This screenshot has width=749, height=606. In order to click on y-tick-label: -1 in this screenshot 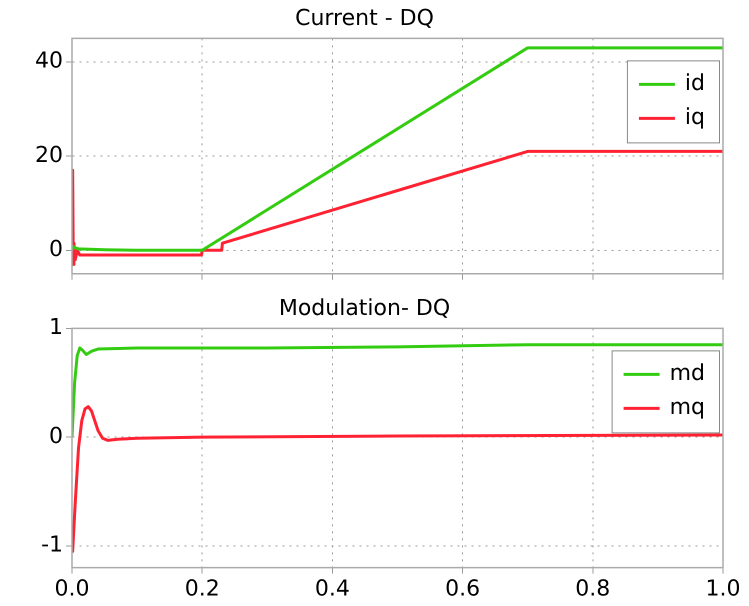, I will do `click(52, 545)`.